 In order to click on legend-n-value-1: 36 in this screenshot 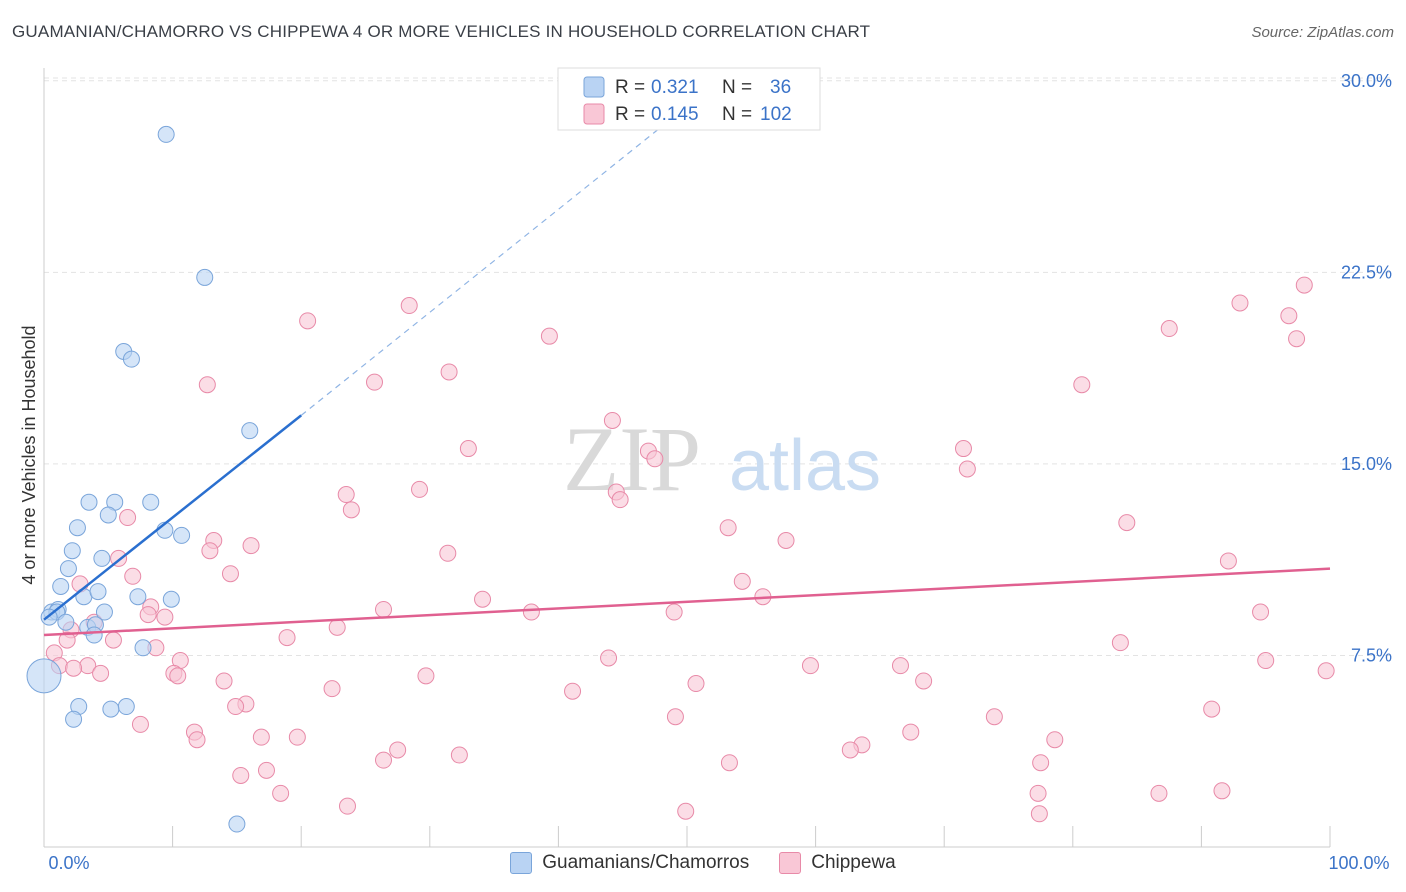, I will do `click(780, 87)`.